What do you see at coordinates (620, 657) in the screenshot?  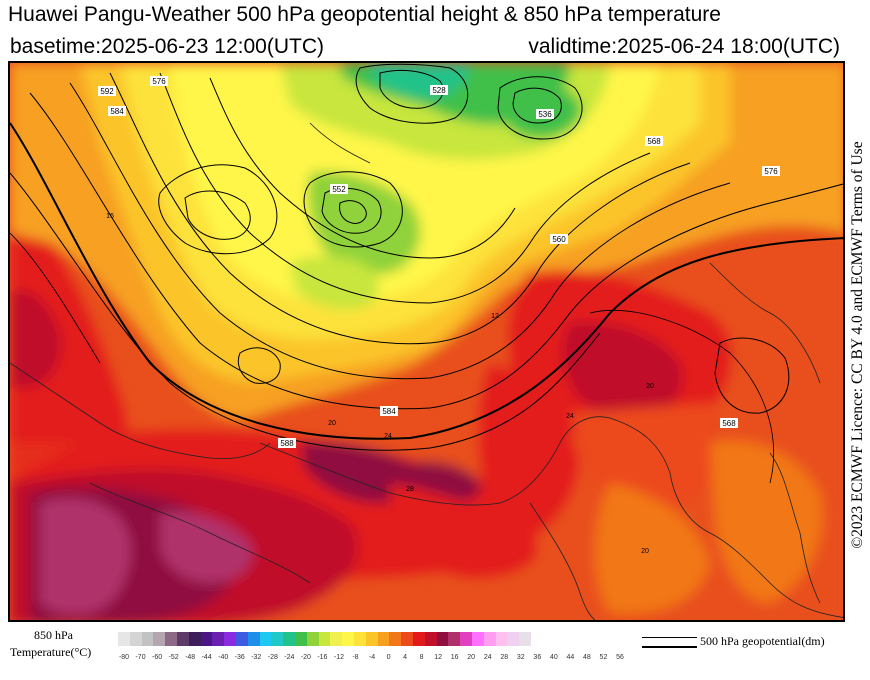 I see `colorbar-tick-label: 56` at bounding box center [620, 657].